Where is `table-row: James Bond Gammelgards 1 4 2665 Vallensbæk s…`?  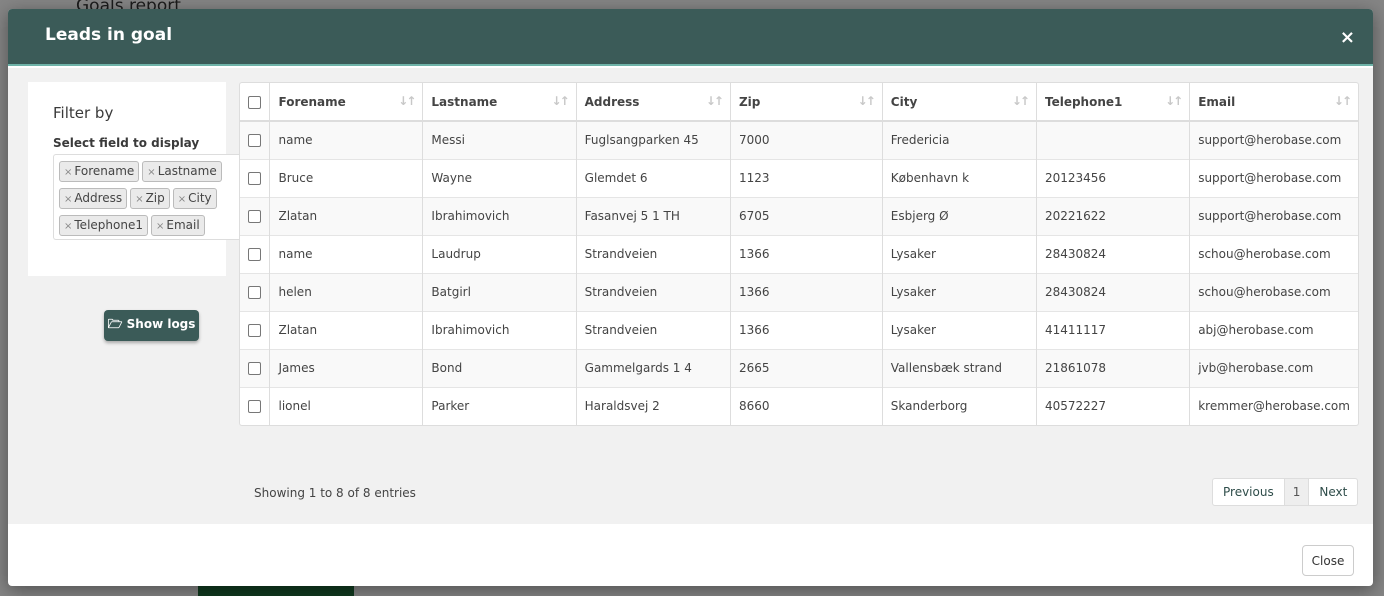
table-row: James Bond Gammelgards 1 4 2665 Vallensbæk s… is located at coordinates (799, 367).